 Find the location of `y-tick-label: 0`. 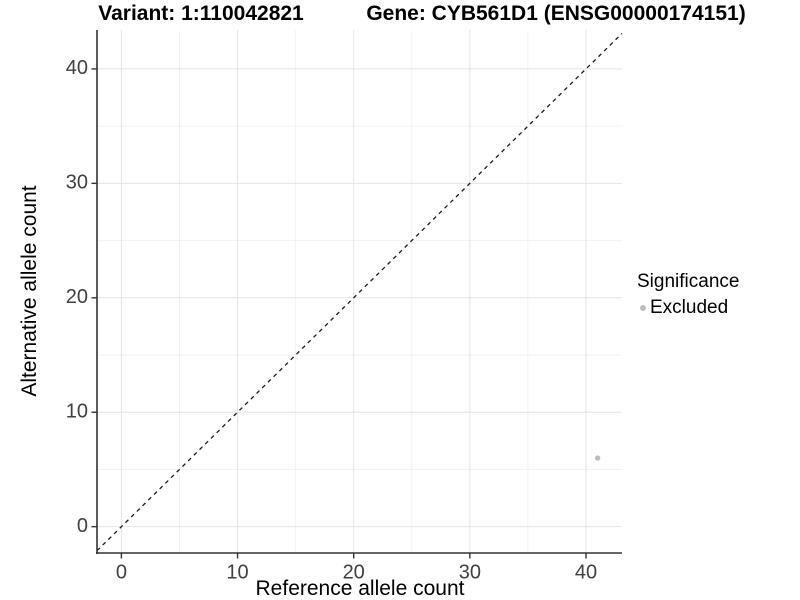

y-tick-label: 0 is located at coordinates (82, 526).